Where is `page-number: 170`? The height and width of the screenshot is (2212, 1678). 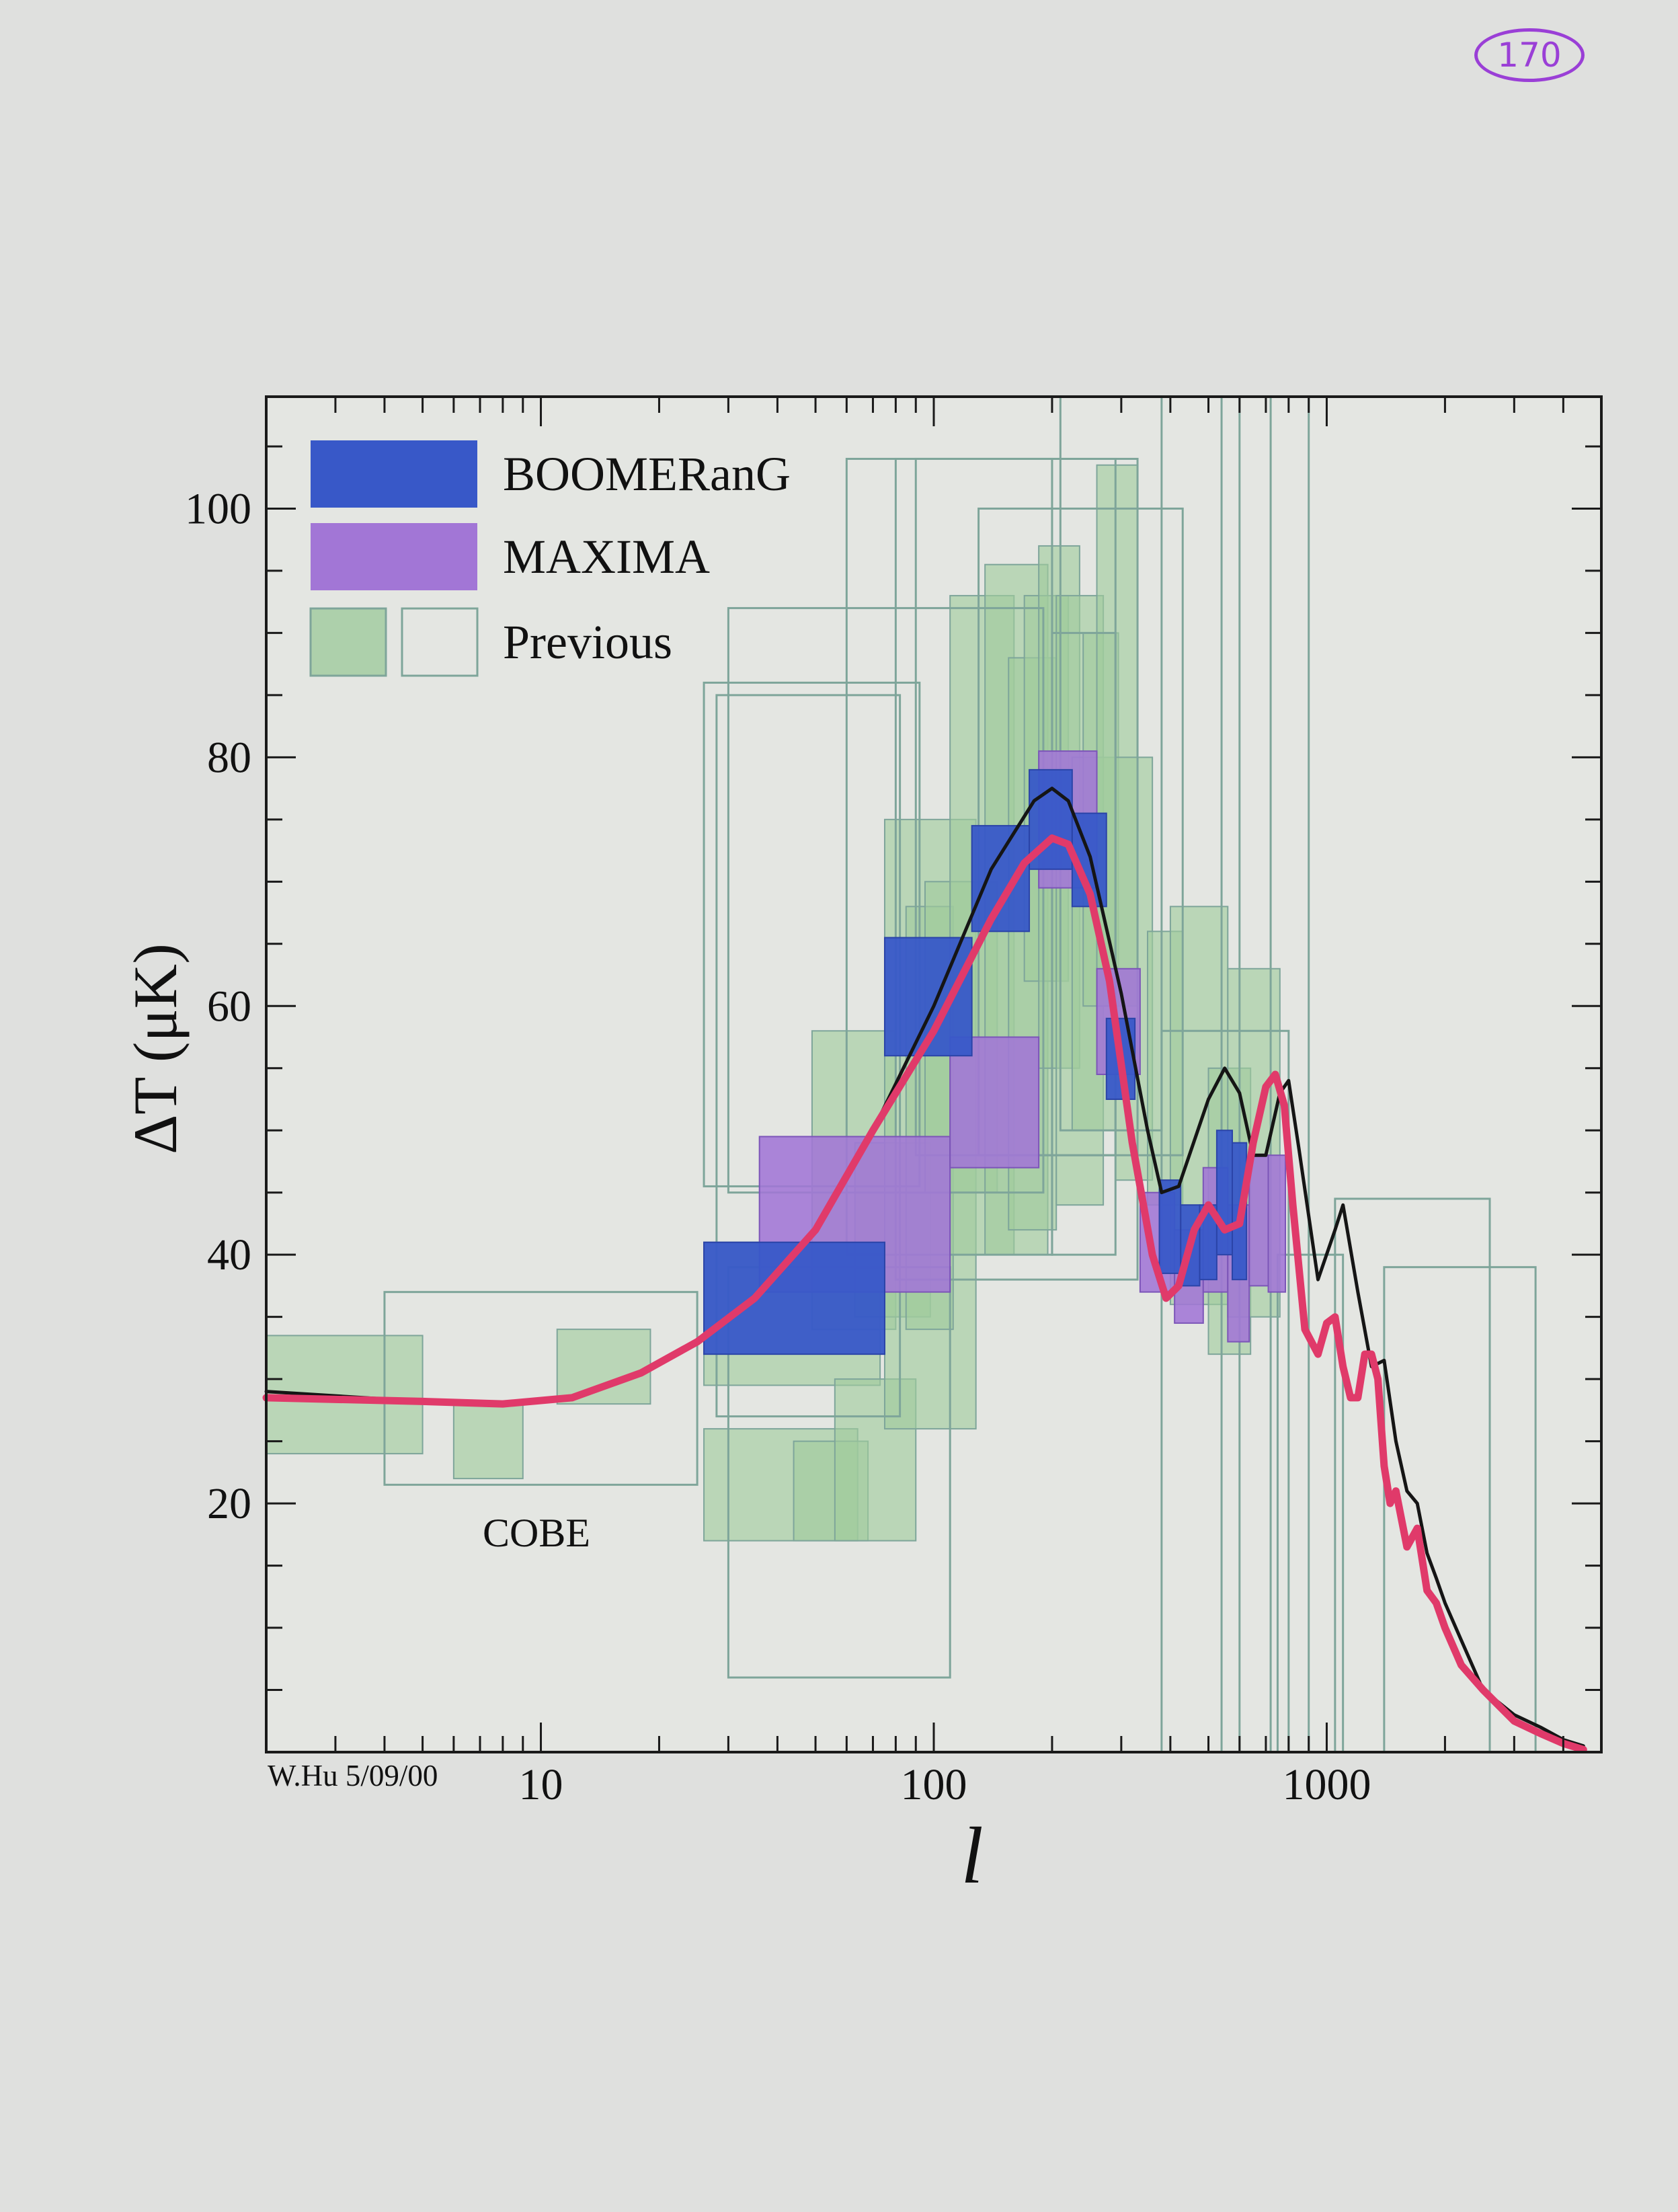 page-number: 170 is located at coordinates (1529, 55).